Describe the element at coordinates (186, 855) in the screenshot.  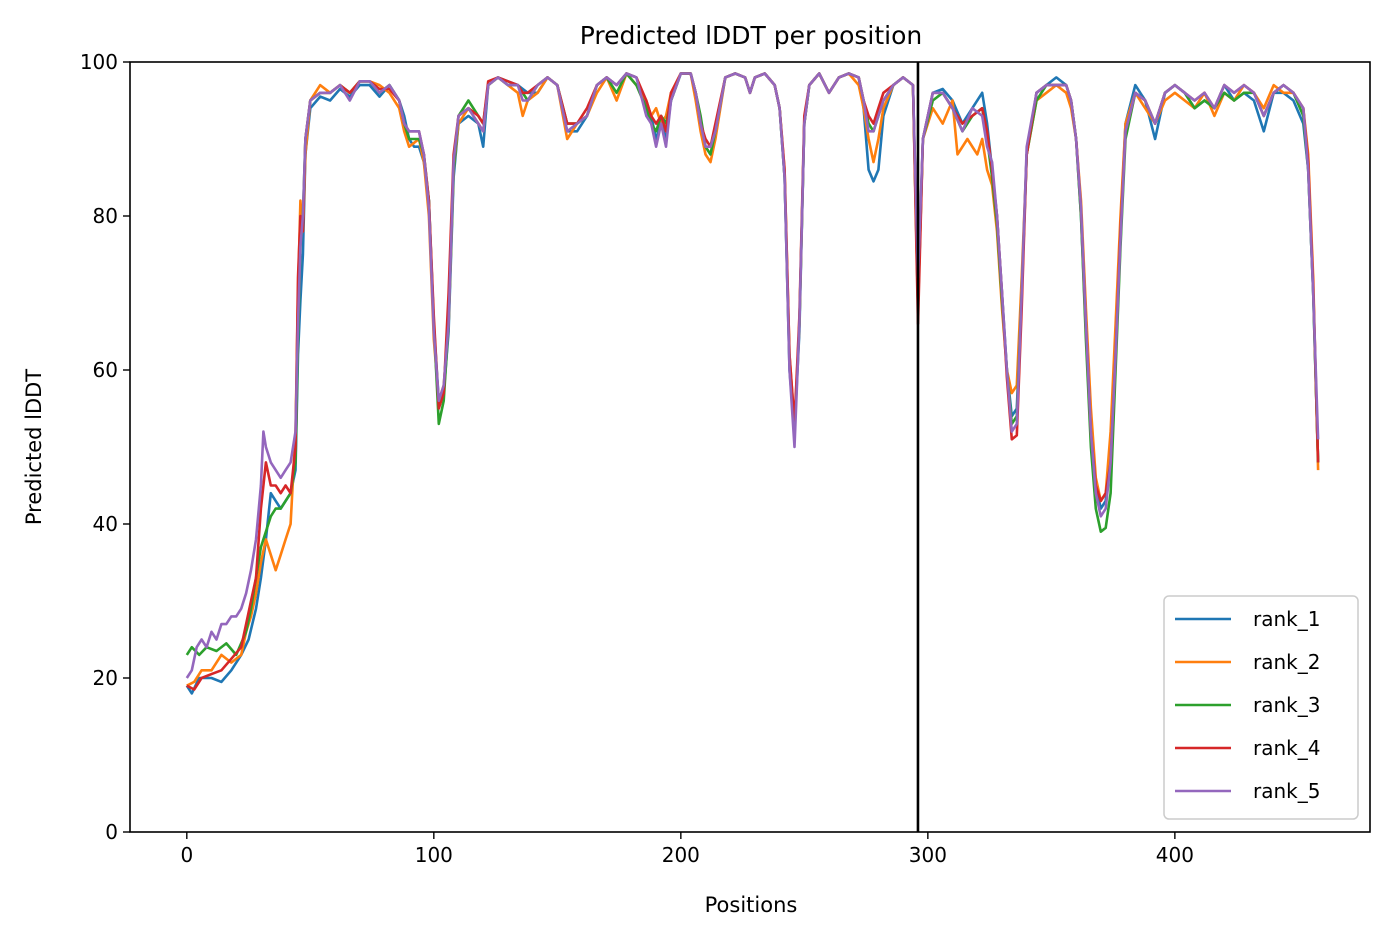
I see `x-tick-label: 0` at that location.